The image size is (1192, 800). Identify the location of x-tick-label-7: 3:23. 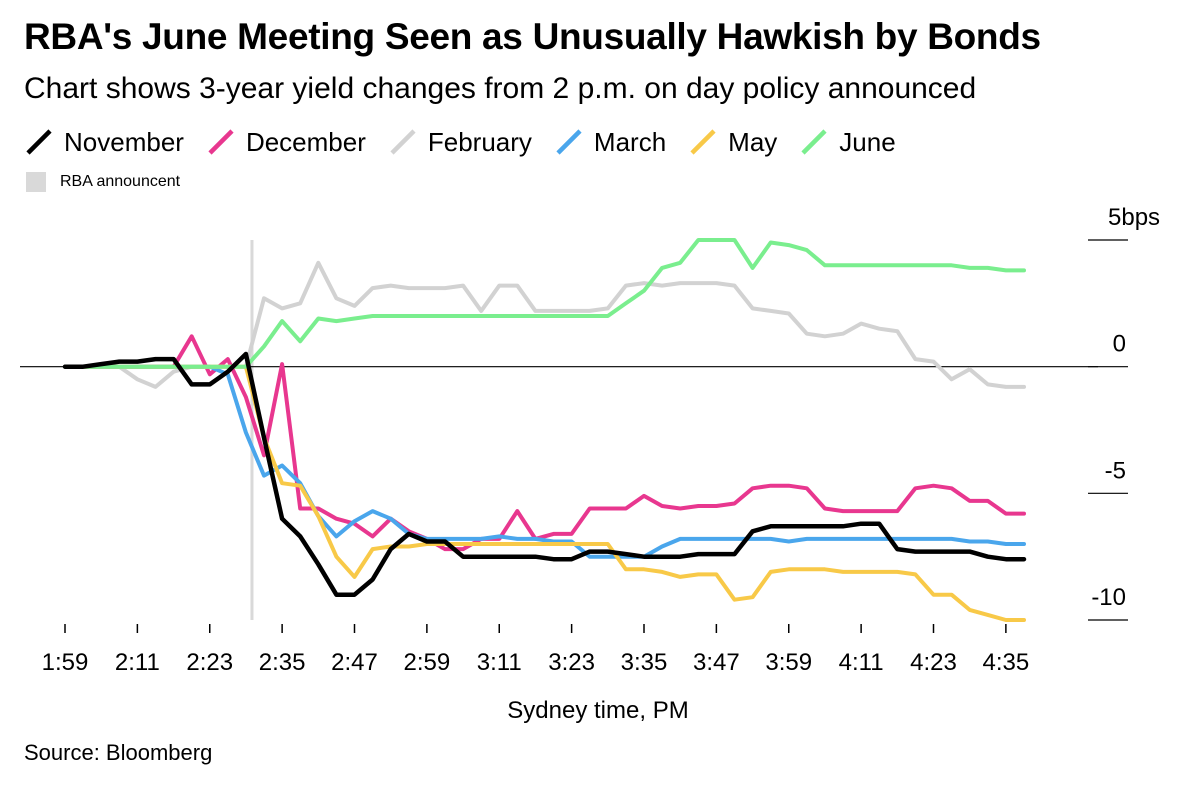
(571, 662).